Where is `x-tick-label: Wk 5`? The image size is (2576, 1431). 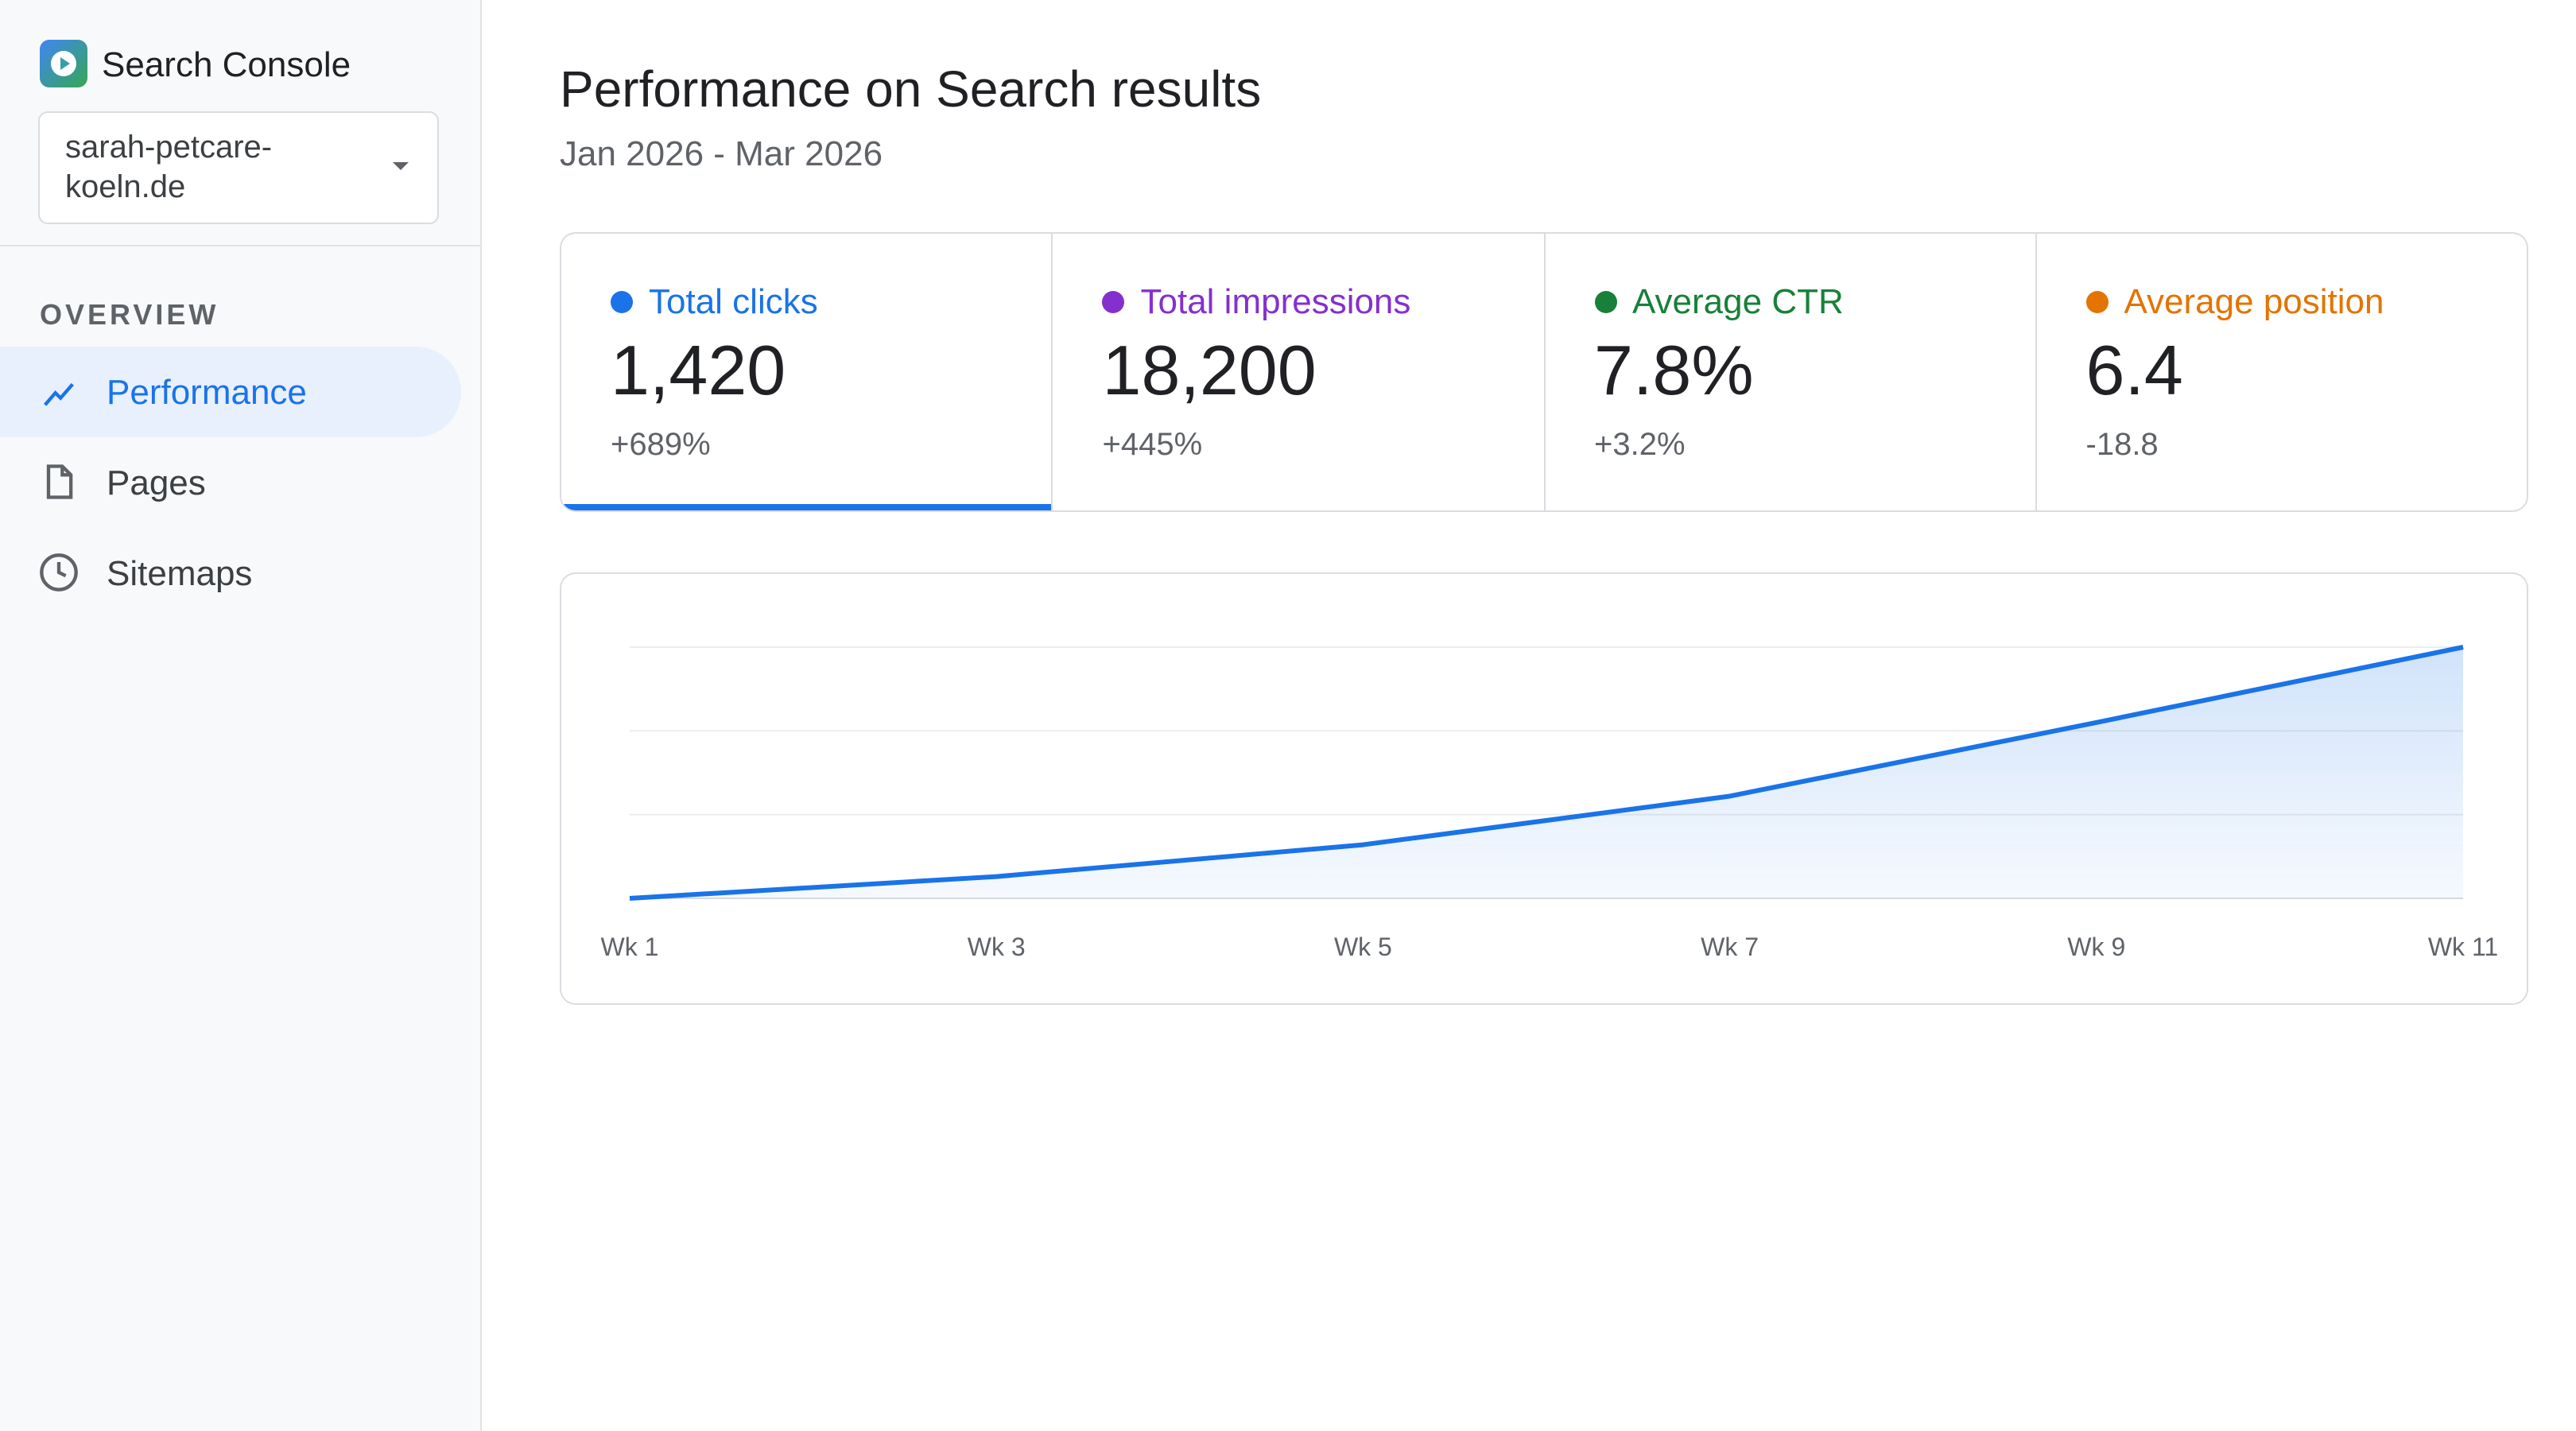 x-tick-label: Wk 5 is located at coordinates (1363, 947).